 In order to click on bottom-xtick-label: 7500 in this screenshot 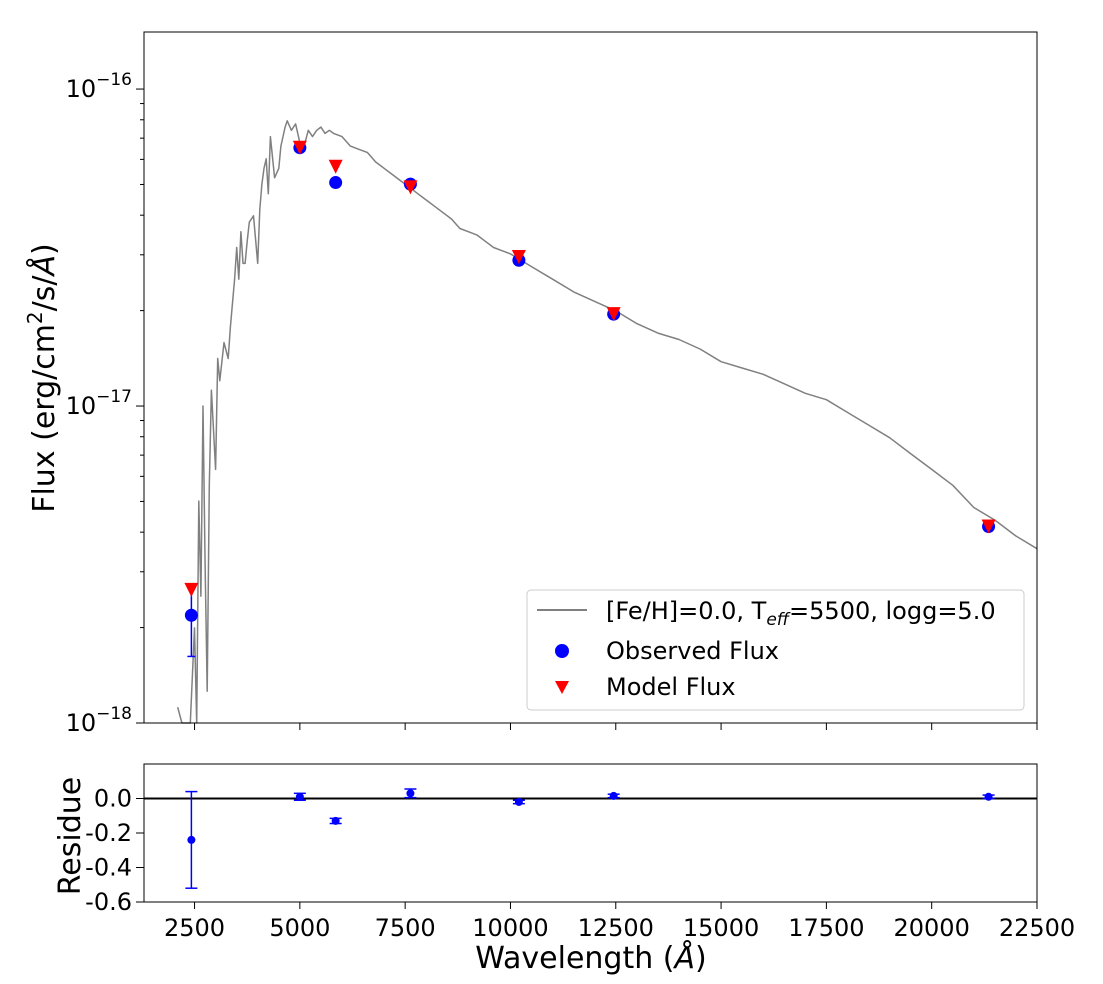, I will do `click(405, 928)`.